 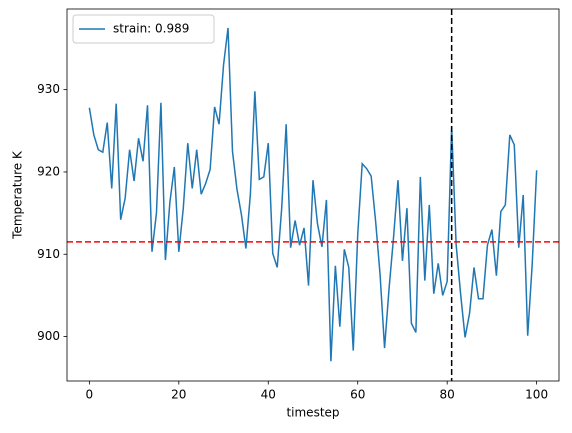 What do you see at coordinates (178, 395) in the screenshot?
I see `x-tick-label: 20` at bounding box center [178, 395].